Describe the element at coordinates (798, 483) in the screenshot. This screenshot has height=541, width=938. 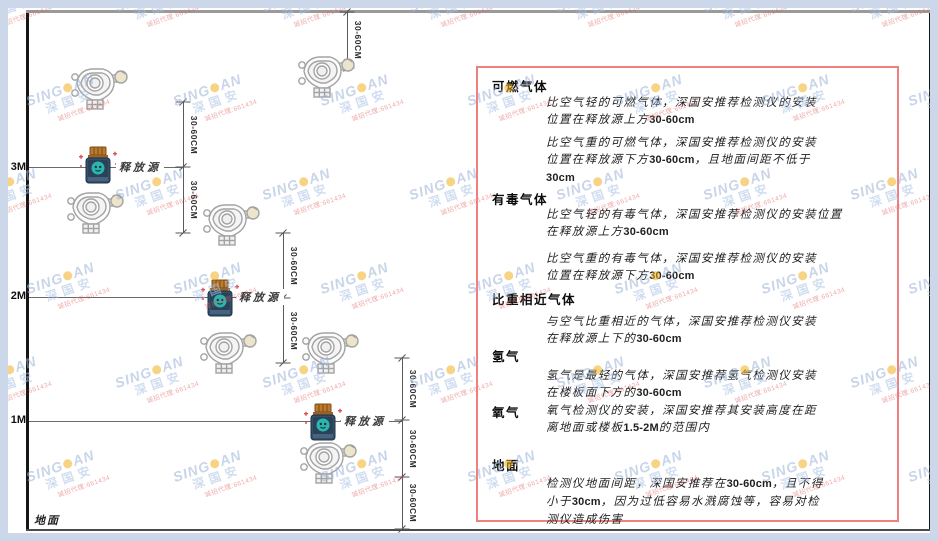
I see `body-text: ，且不得` at that location.